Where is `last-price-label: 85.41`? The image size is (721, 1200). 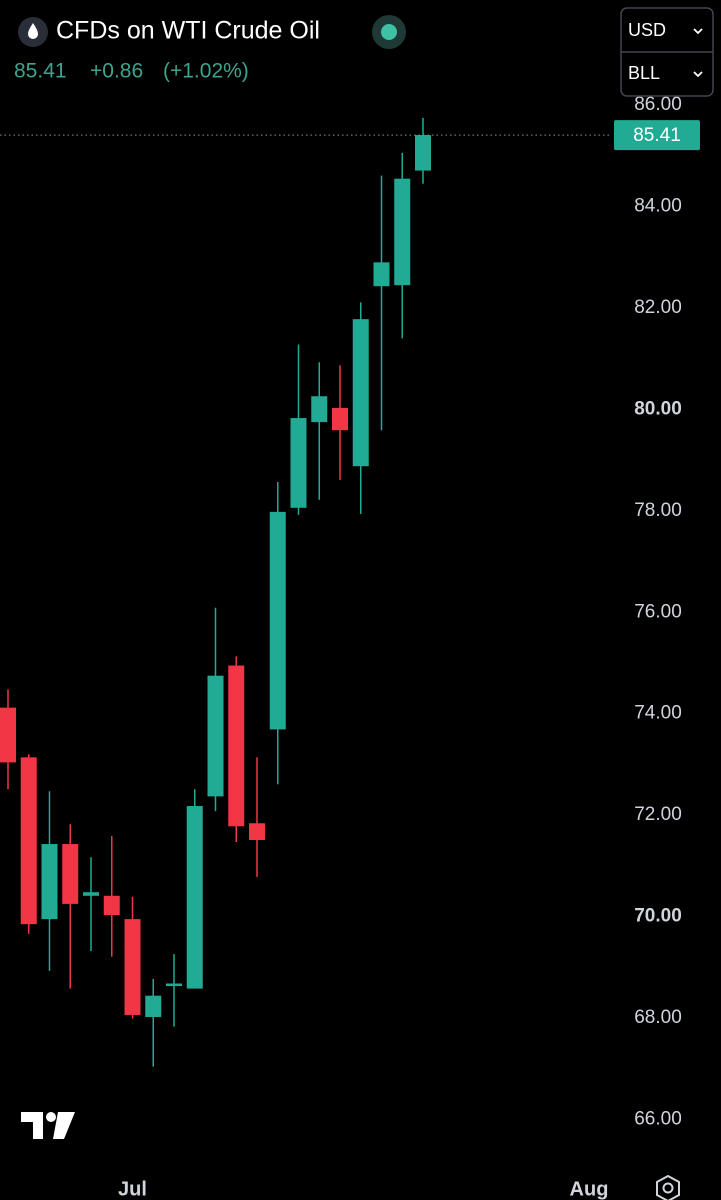
last-price-label: 85.41 is located at coordinates (657, 135).